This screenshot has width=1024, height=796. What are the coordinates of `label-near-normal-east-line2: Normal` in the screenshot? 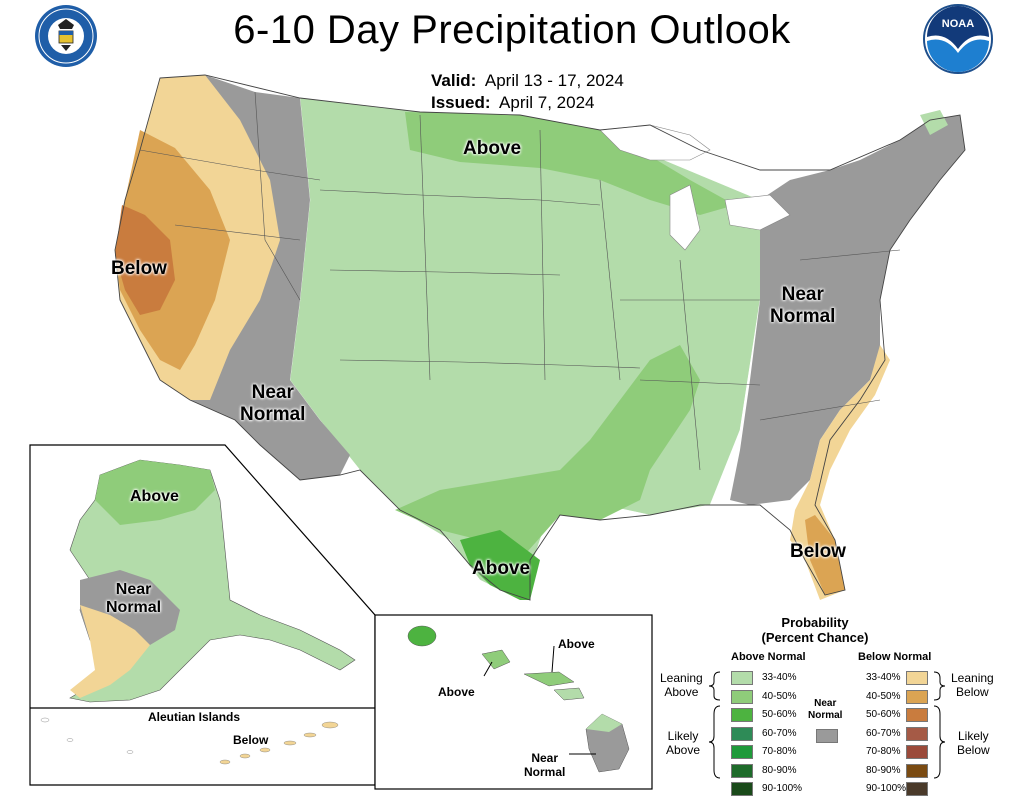 It's located at (803, 316).